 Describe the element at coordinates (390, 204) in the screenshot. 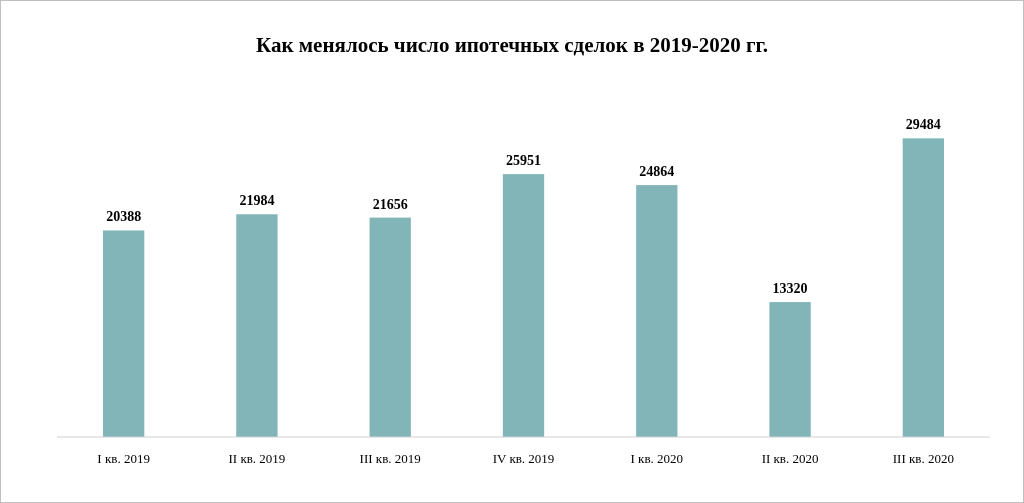

I see `data-label: 21656` at that location.